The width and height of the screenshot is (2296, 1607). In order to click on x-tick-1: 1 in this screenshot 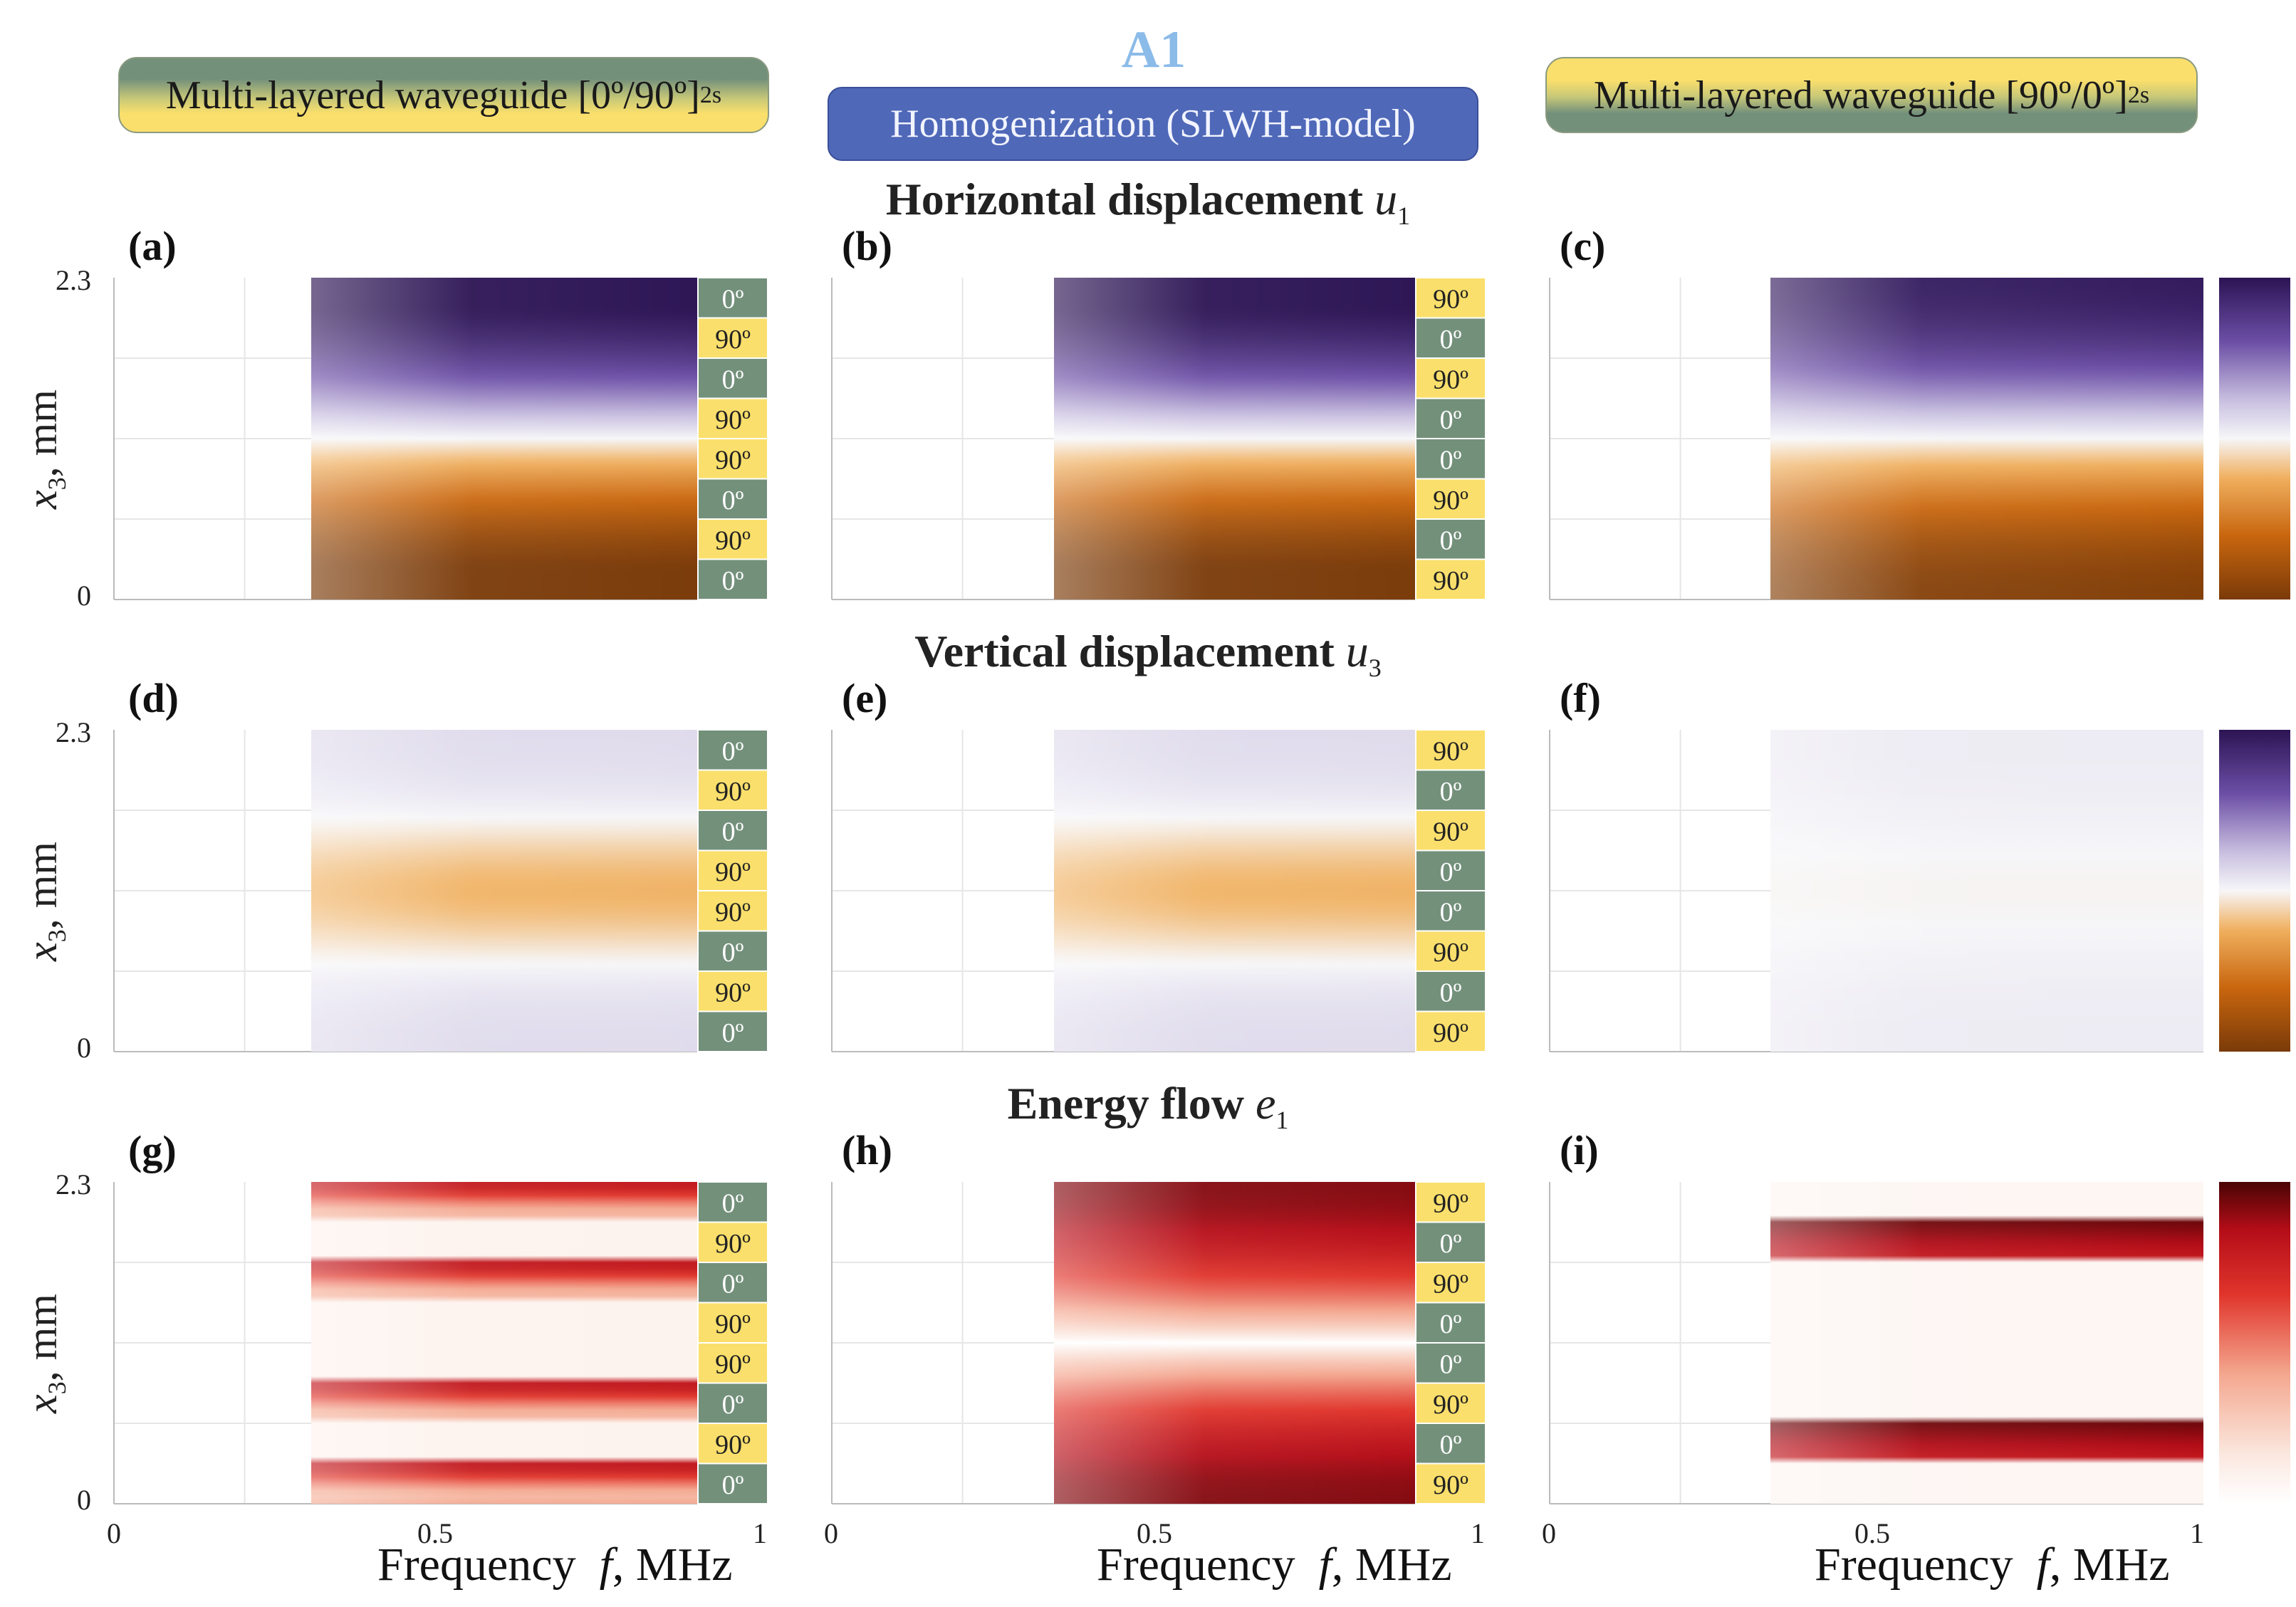, I will do `click(760, 1533)`.